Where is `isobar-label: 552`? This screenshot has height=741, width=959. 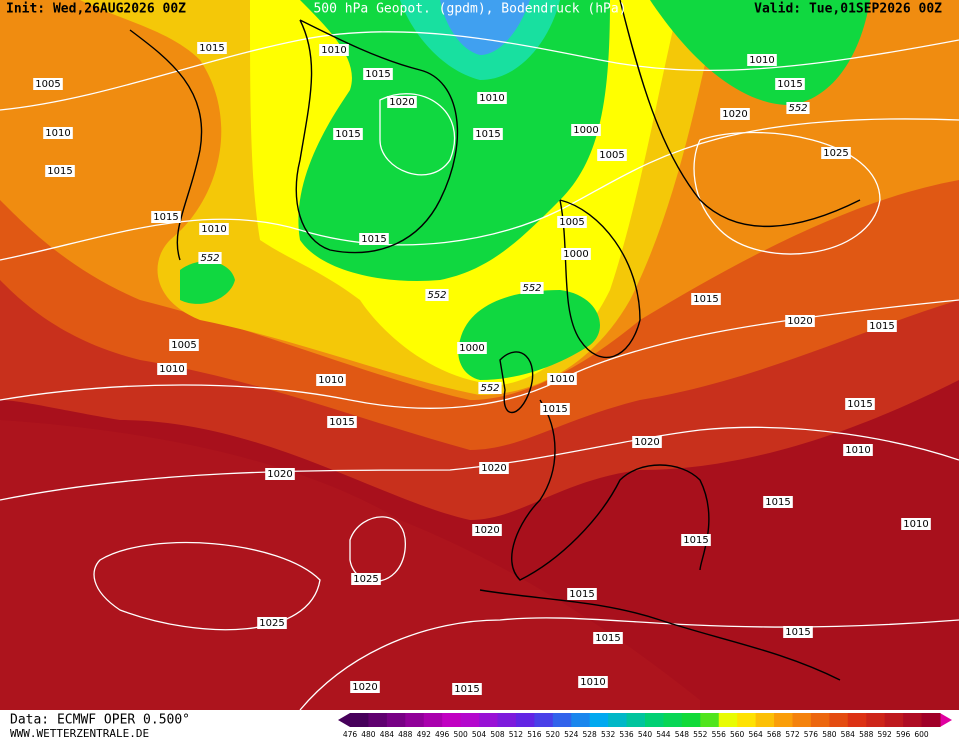 isobar-label: 552 is located at coordinates (531, 288).